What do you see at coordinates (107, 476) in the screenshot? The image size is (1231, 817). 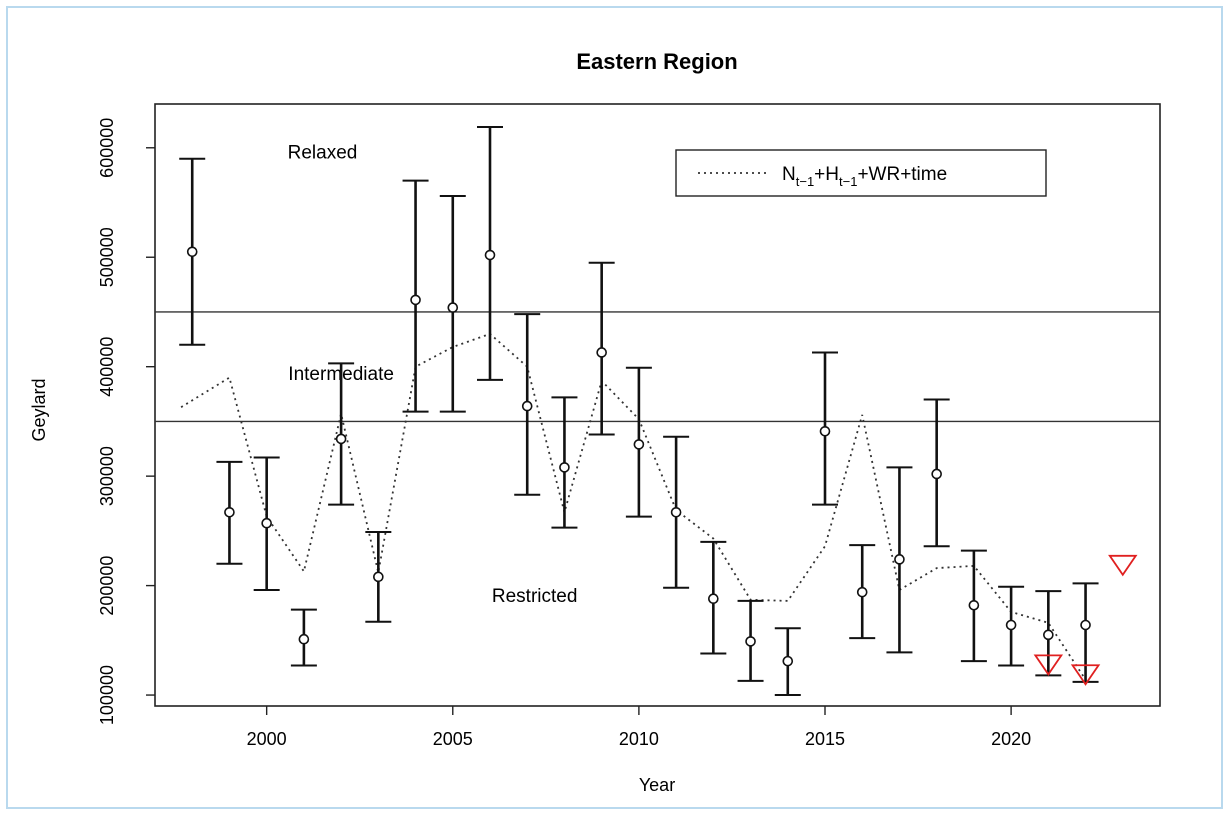 I see `y-tick-label: 300000` at bounding box center [107, 476].